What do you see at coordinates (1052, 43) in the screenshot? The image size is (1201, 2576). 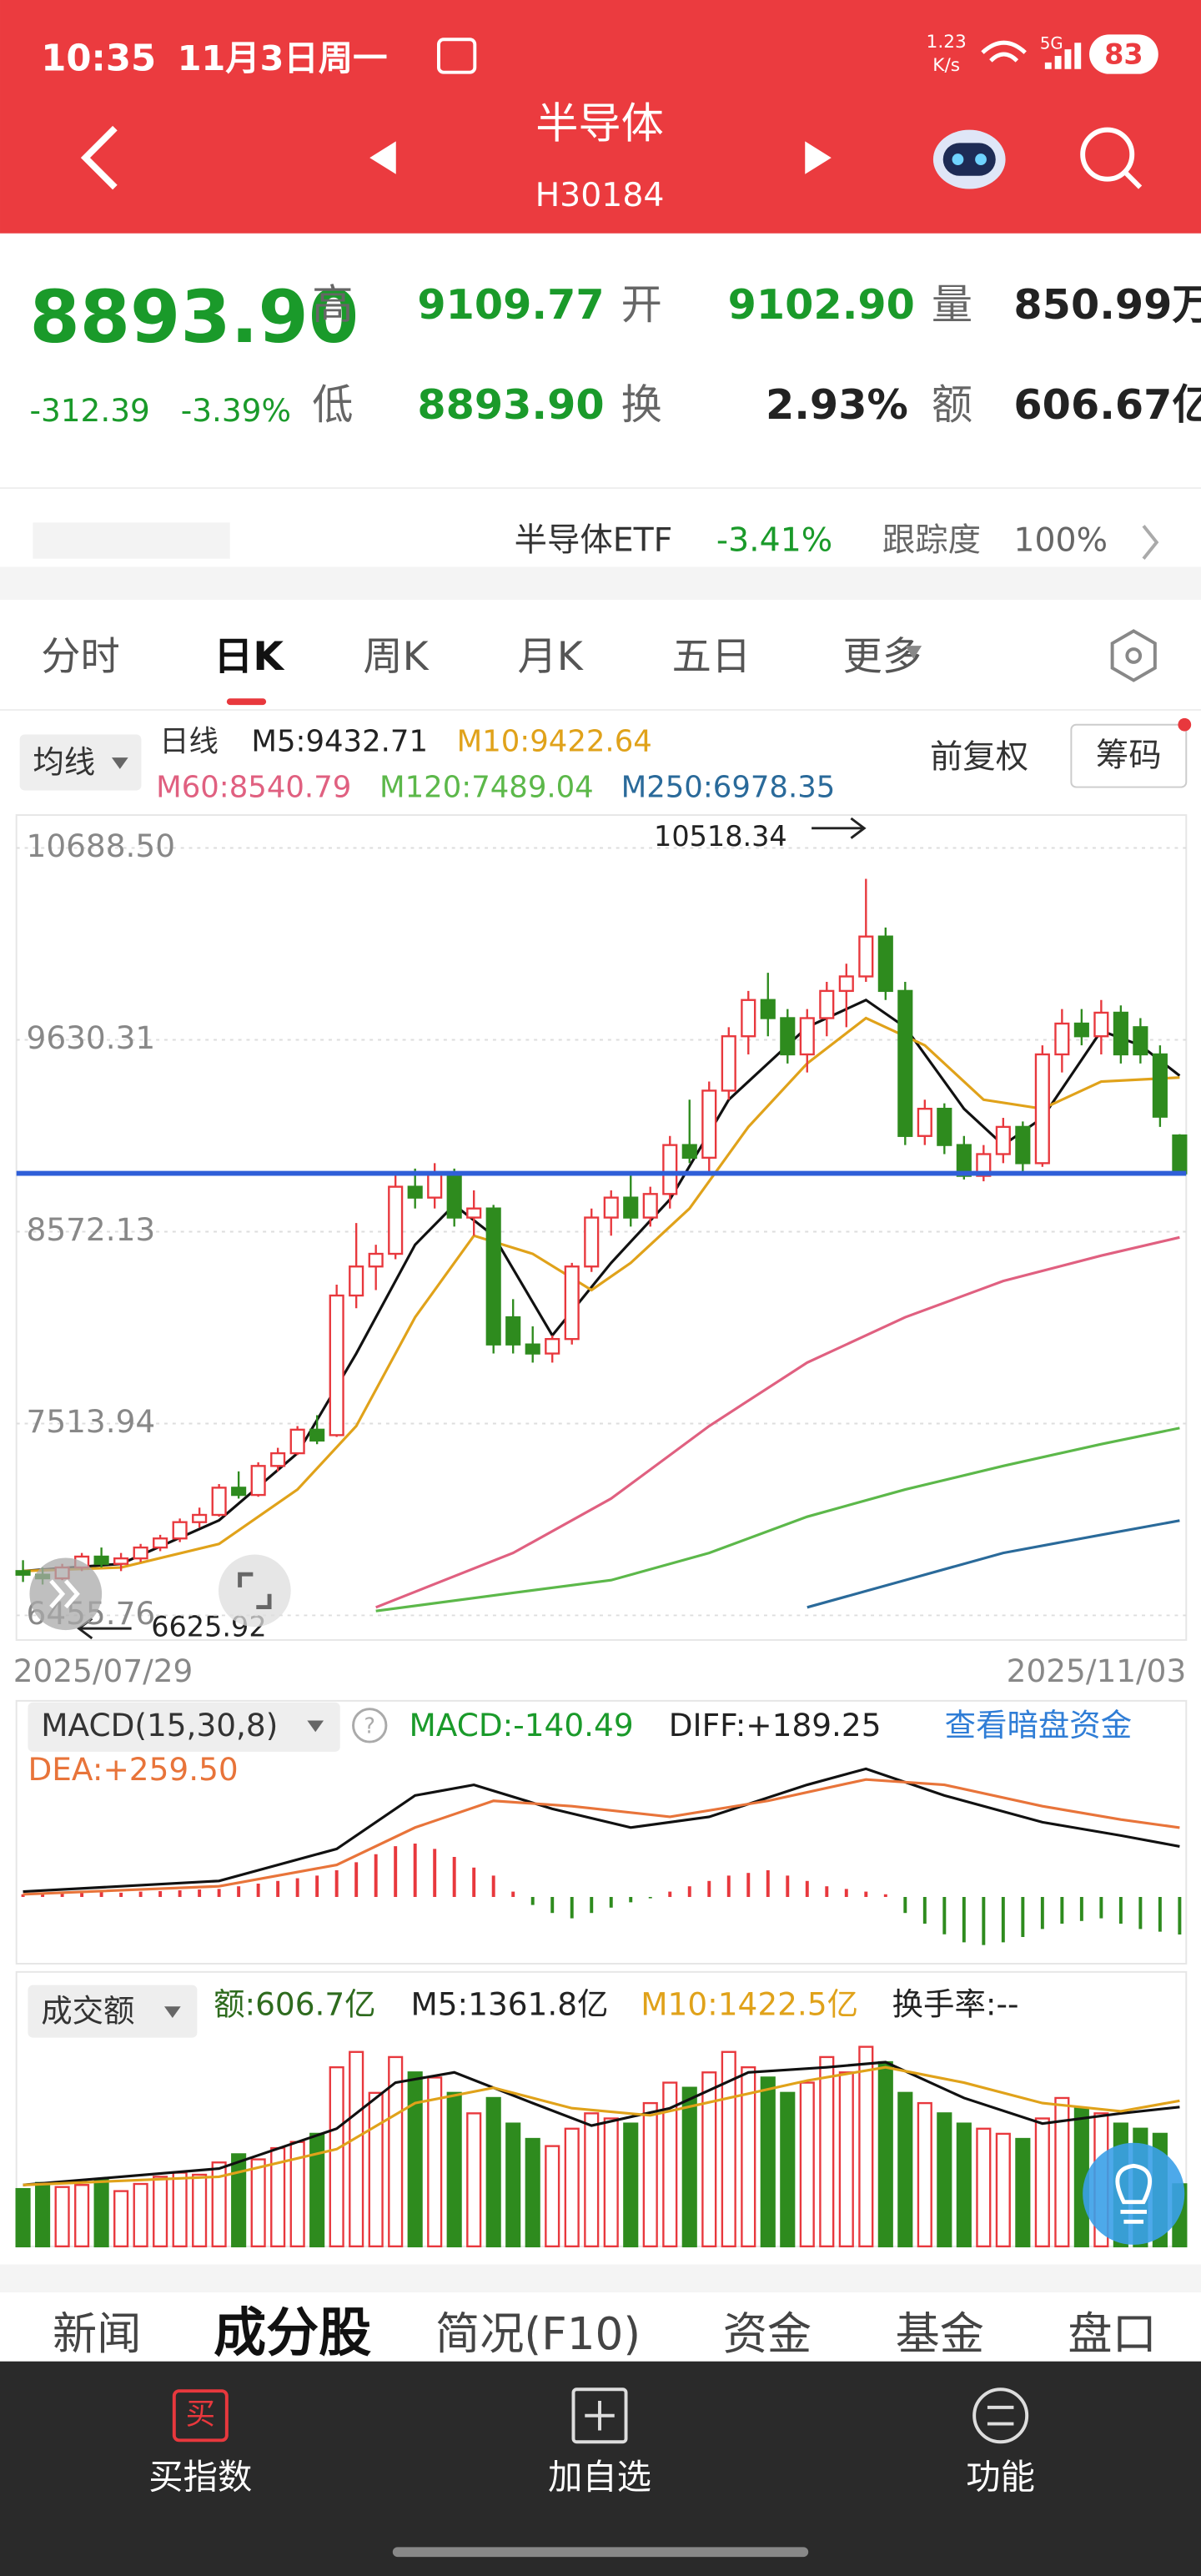 I see `network: 5G` at bounding box center [1052, 43].